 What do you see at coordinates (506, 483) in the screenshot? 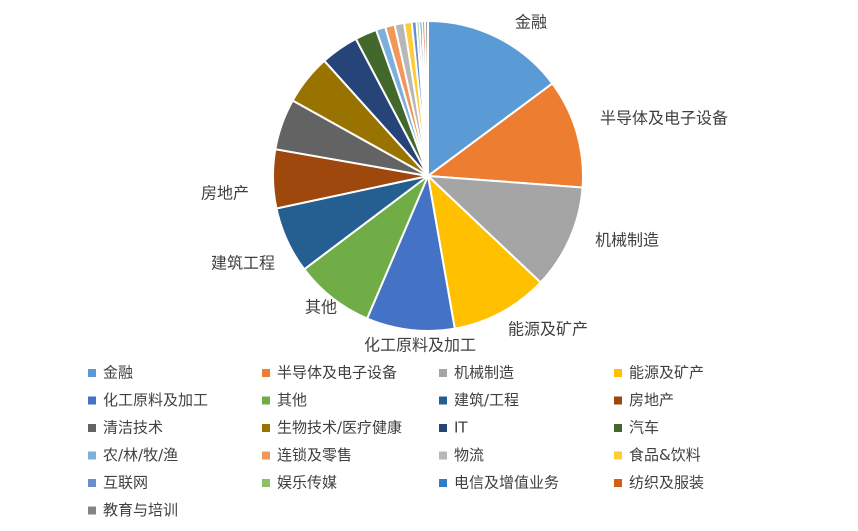
I see `legend-label: 电信及增值业务` at bounding box center [506, 483].